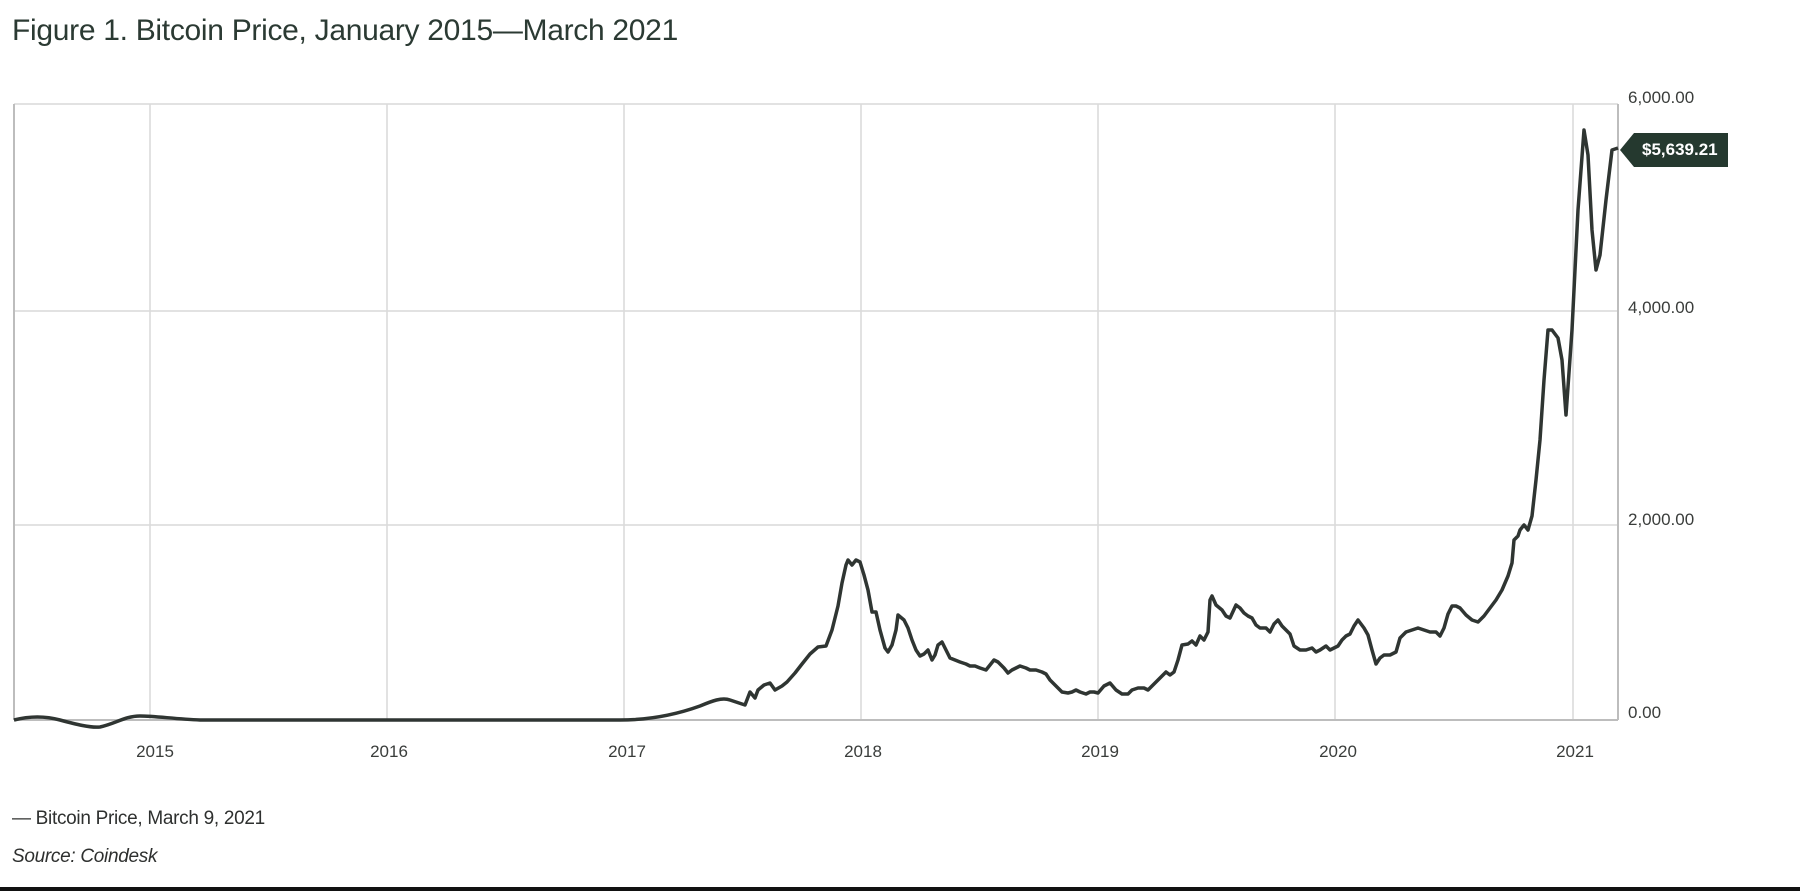 This screenshot has height=891, width=1800. Describe the element at coordinates (389, 751) in the screenshot. I see `x-tick-2016: 2016` at that location.